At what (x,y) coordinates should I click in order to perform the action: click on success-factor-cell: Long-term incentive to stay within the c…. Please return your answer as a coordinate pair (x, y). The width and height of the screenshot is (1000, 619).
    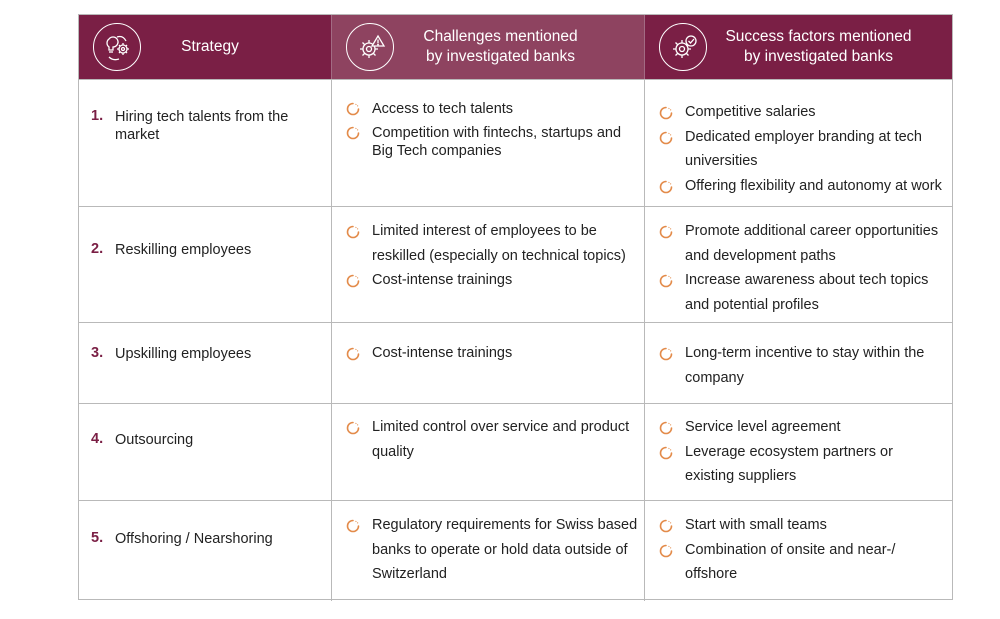
    Looking at the image, I should click on (798, 363).